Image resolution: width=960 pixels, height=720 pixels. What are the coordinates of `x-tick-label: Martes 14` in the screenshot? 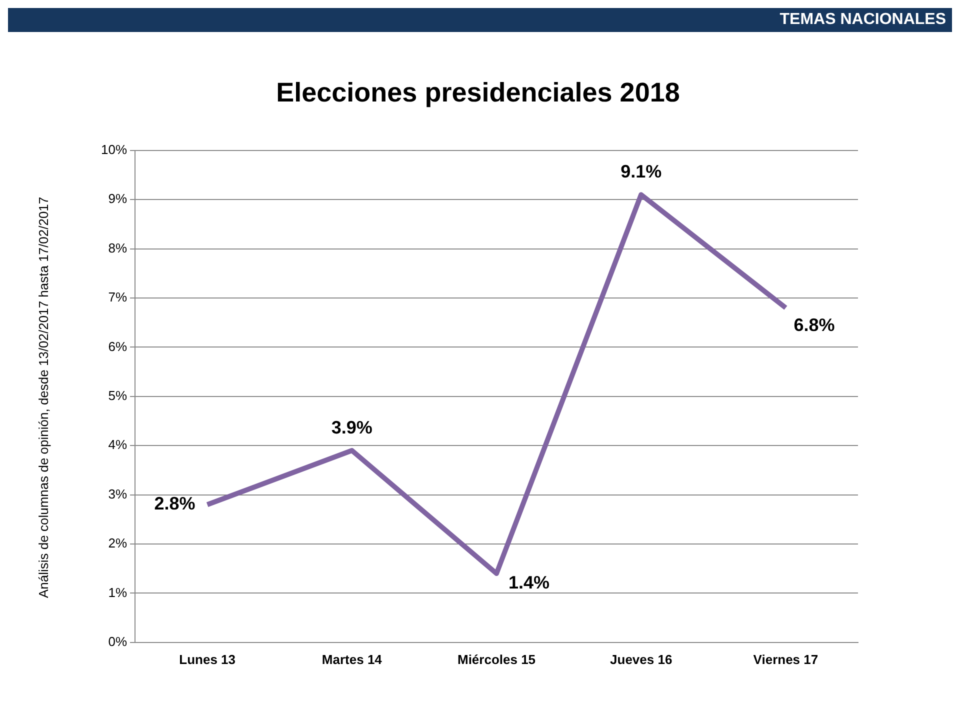 It's located at (352, 659).